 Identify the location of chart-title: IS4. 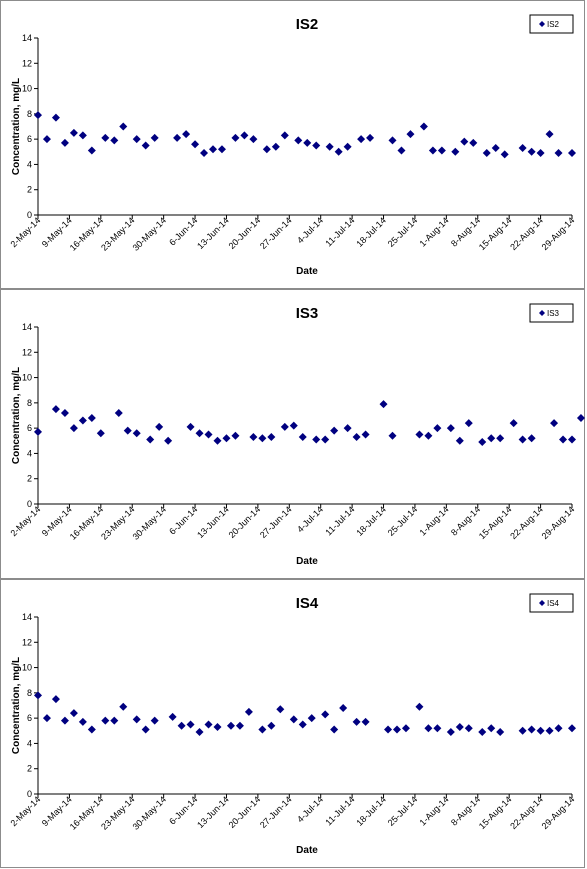
(307, 603).